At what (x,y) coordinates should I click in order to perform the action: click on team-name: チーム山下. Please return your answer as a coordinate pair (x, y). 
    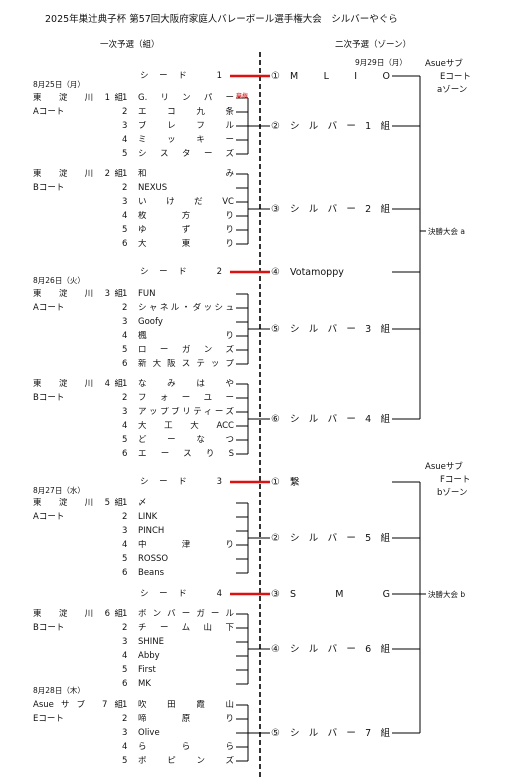
    Looking at the image, I should click on (186, 627).